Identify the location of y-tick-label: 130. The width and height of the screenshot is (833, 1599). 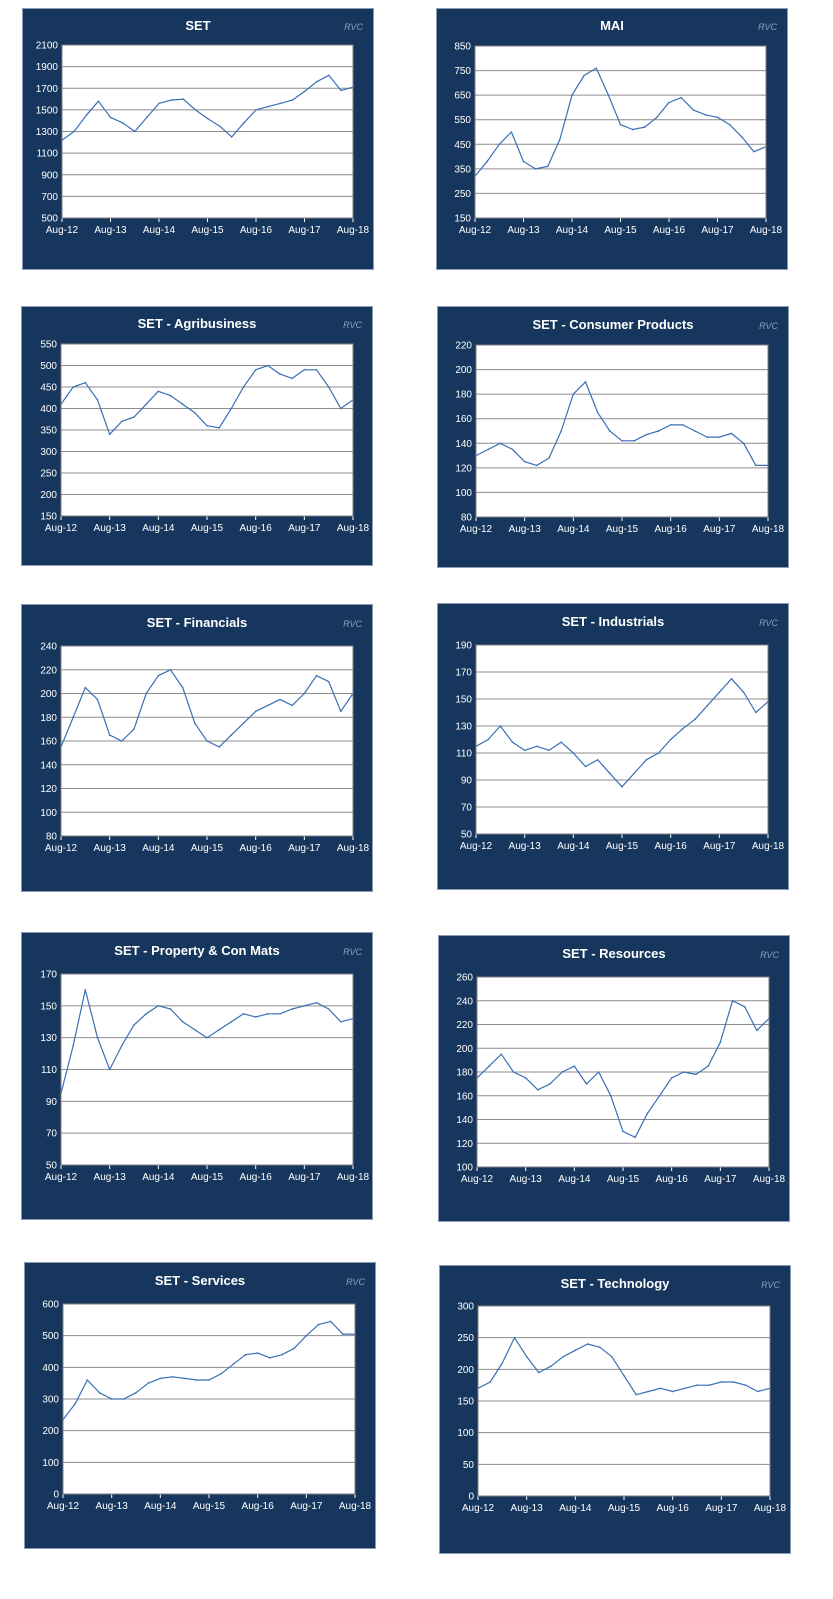
(463, 727).